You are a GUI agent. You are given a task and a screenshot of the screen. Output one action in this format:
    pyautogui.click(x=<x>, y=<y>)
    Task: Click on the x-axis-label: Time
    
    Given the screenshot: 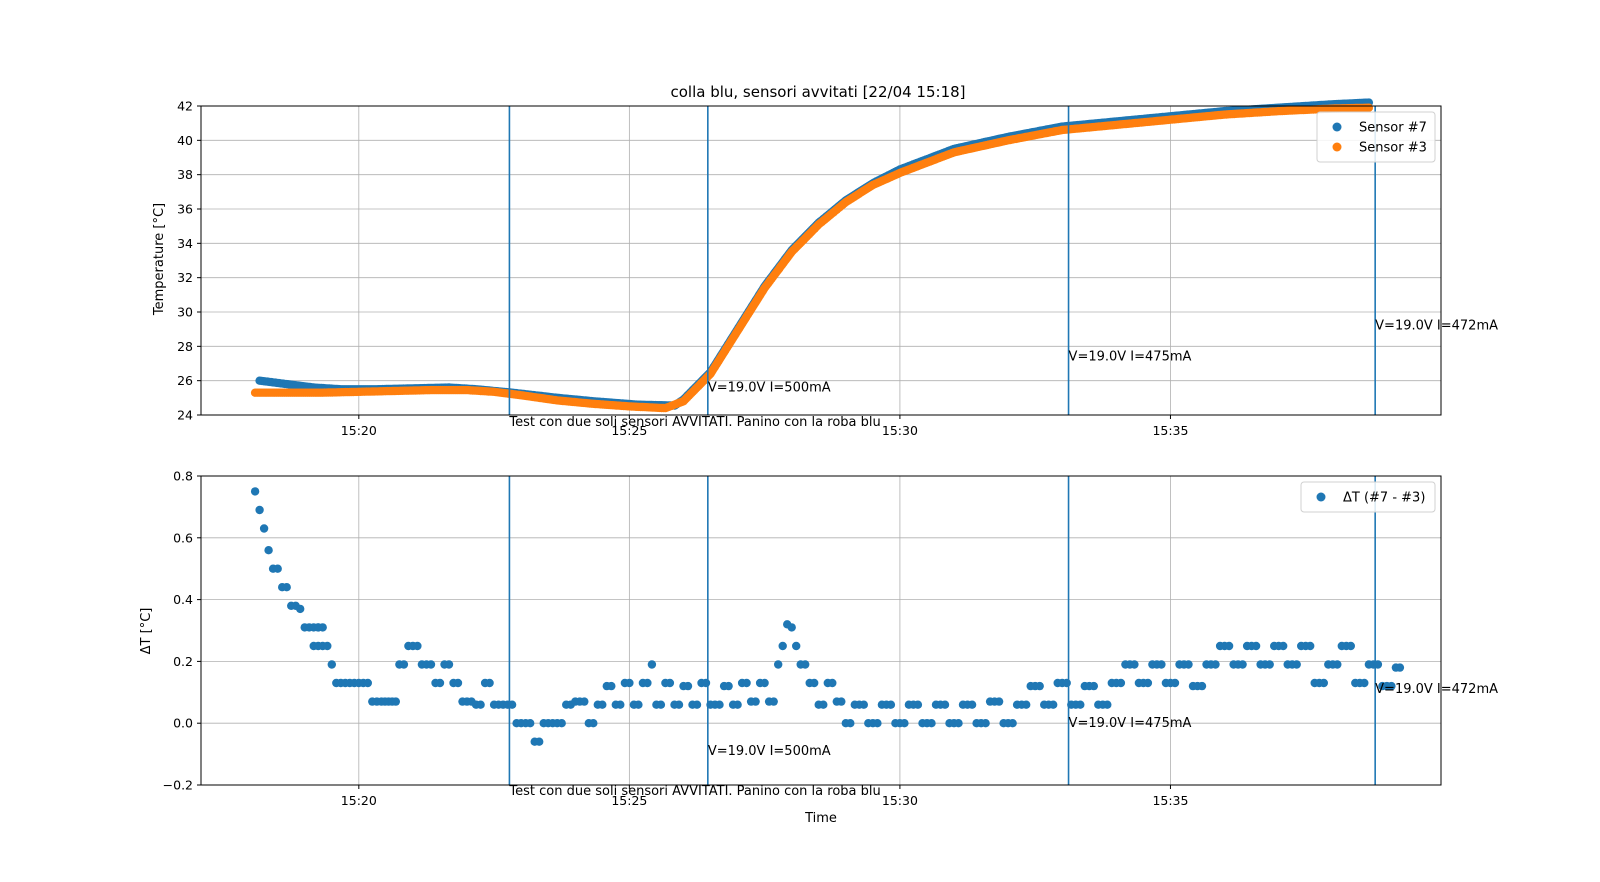 What is the action you would take?
    pyautogui.click(x=820, y=818)
    